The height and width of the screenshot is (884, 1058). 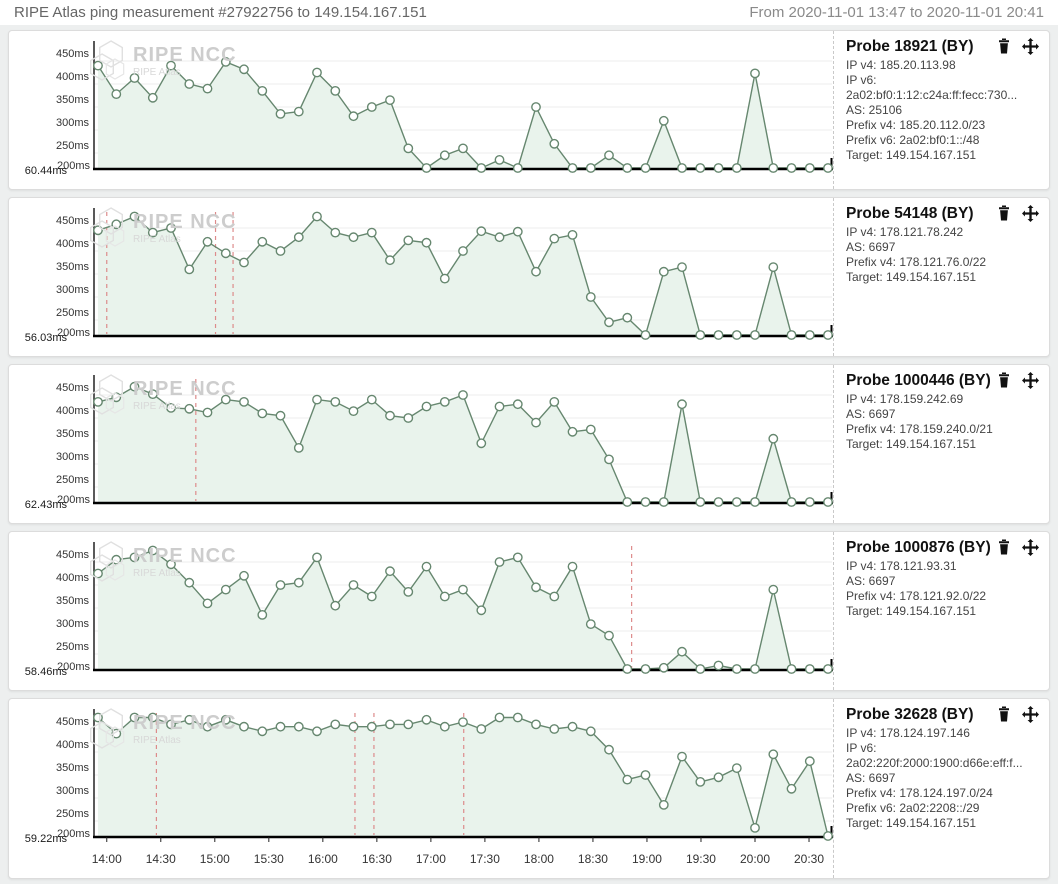 I want to click on min-latency-label: 56.03ms, so click(x=45, y=338).